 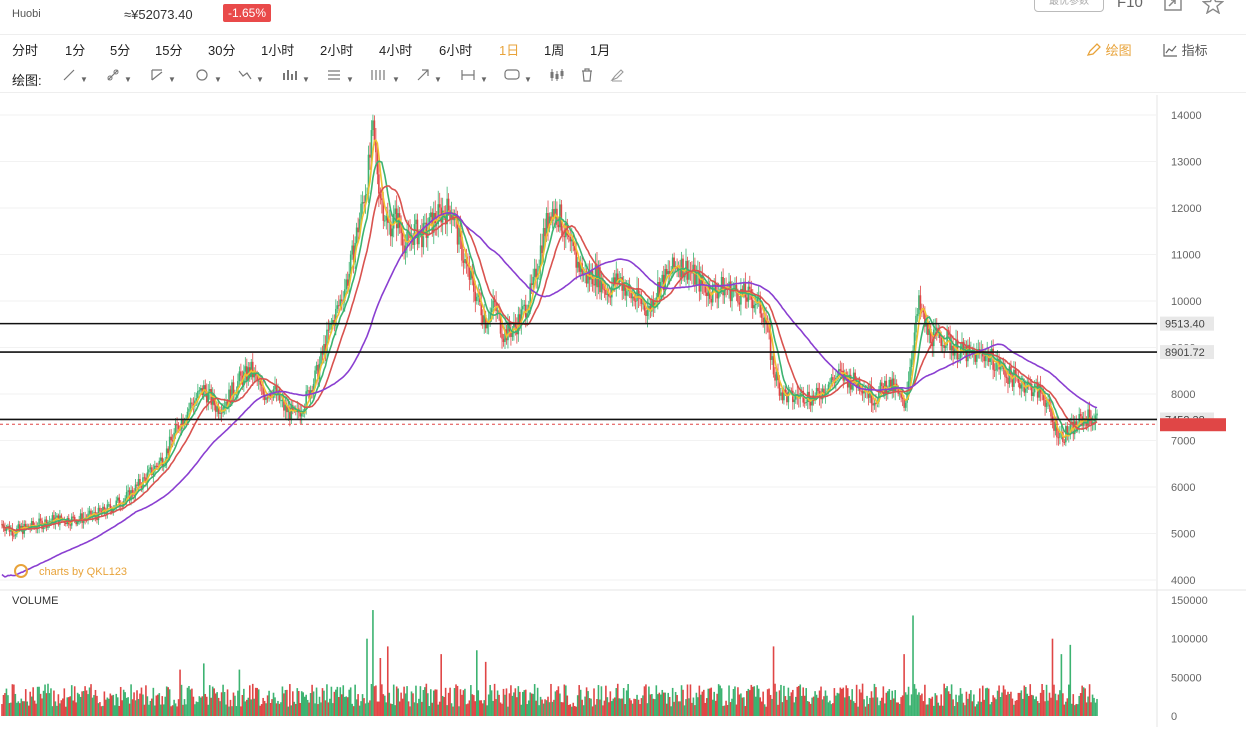 What do you see at coordinates (163, 78) in the screenshot?
I see `channel-tool: ▼` at bounding box center [163, 78].